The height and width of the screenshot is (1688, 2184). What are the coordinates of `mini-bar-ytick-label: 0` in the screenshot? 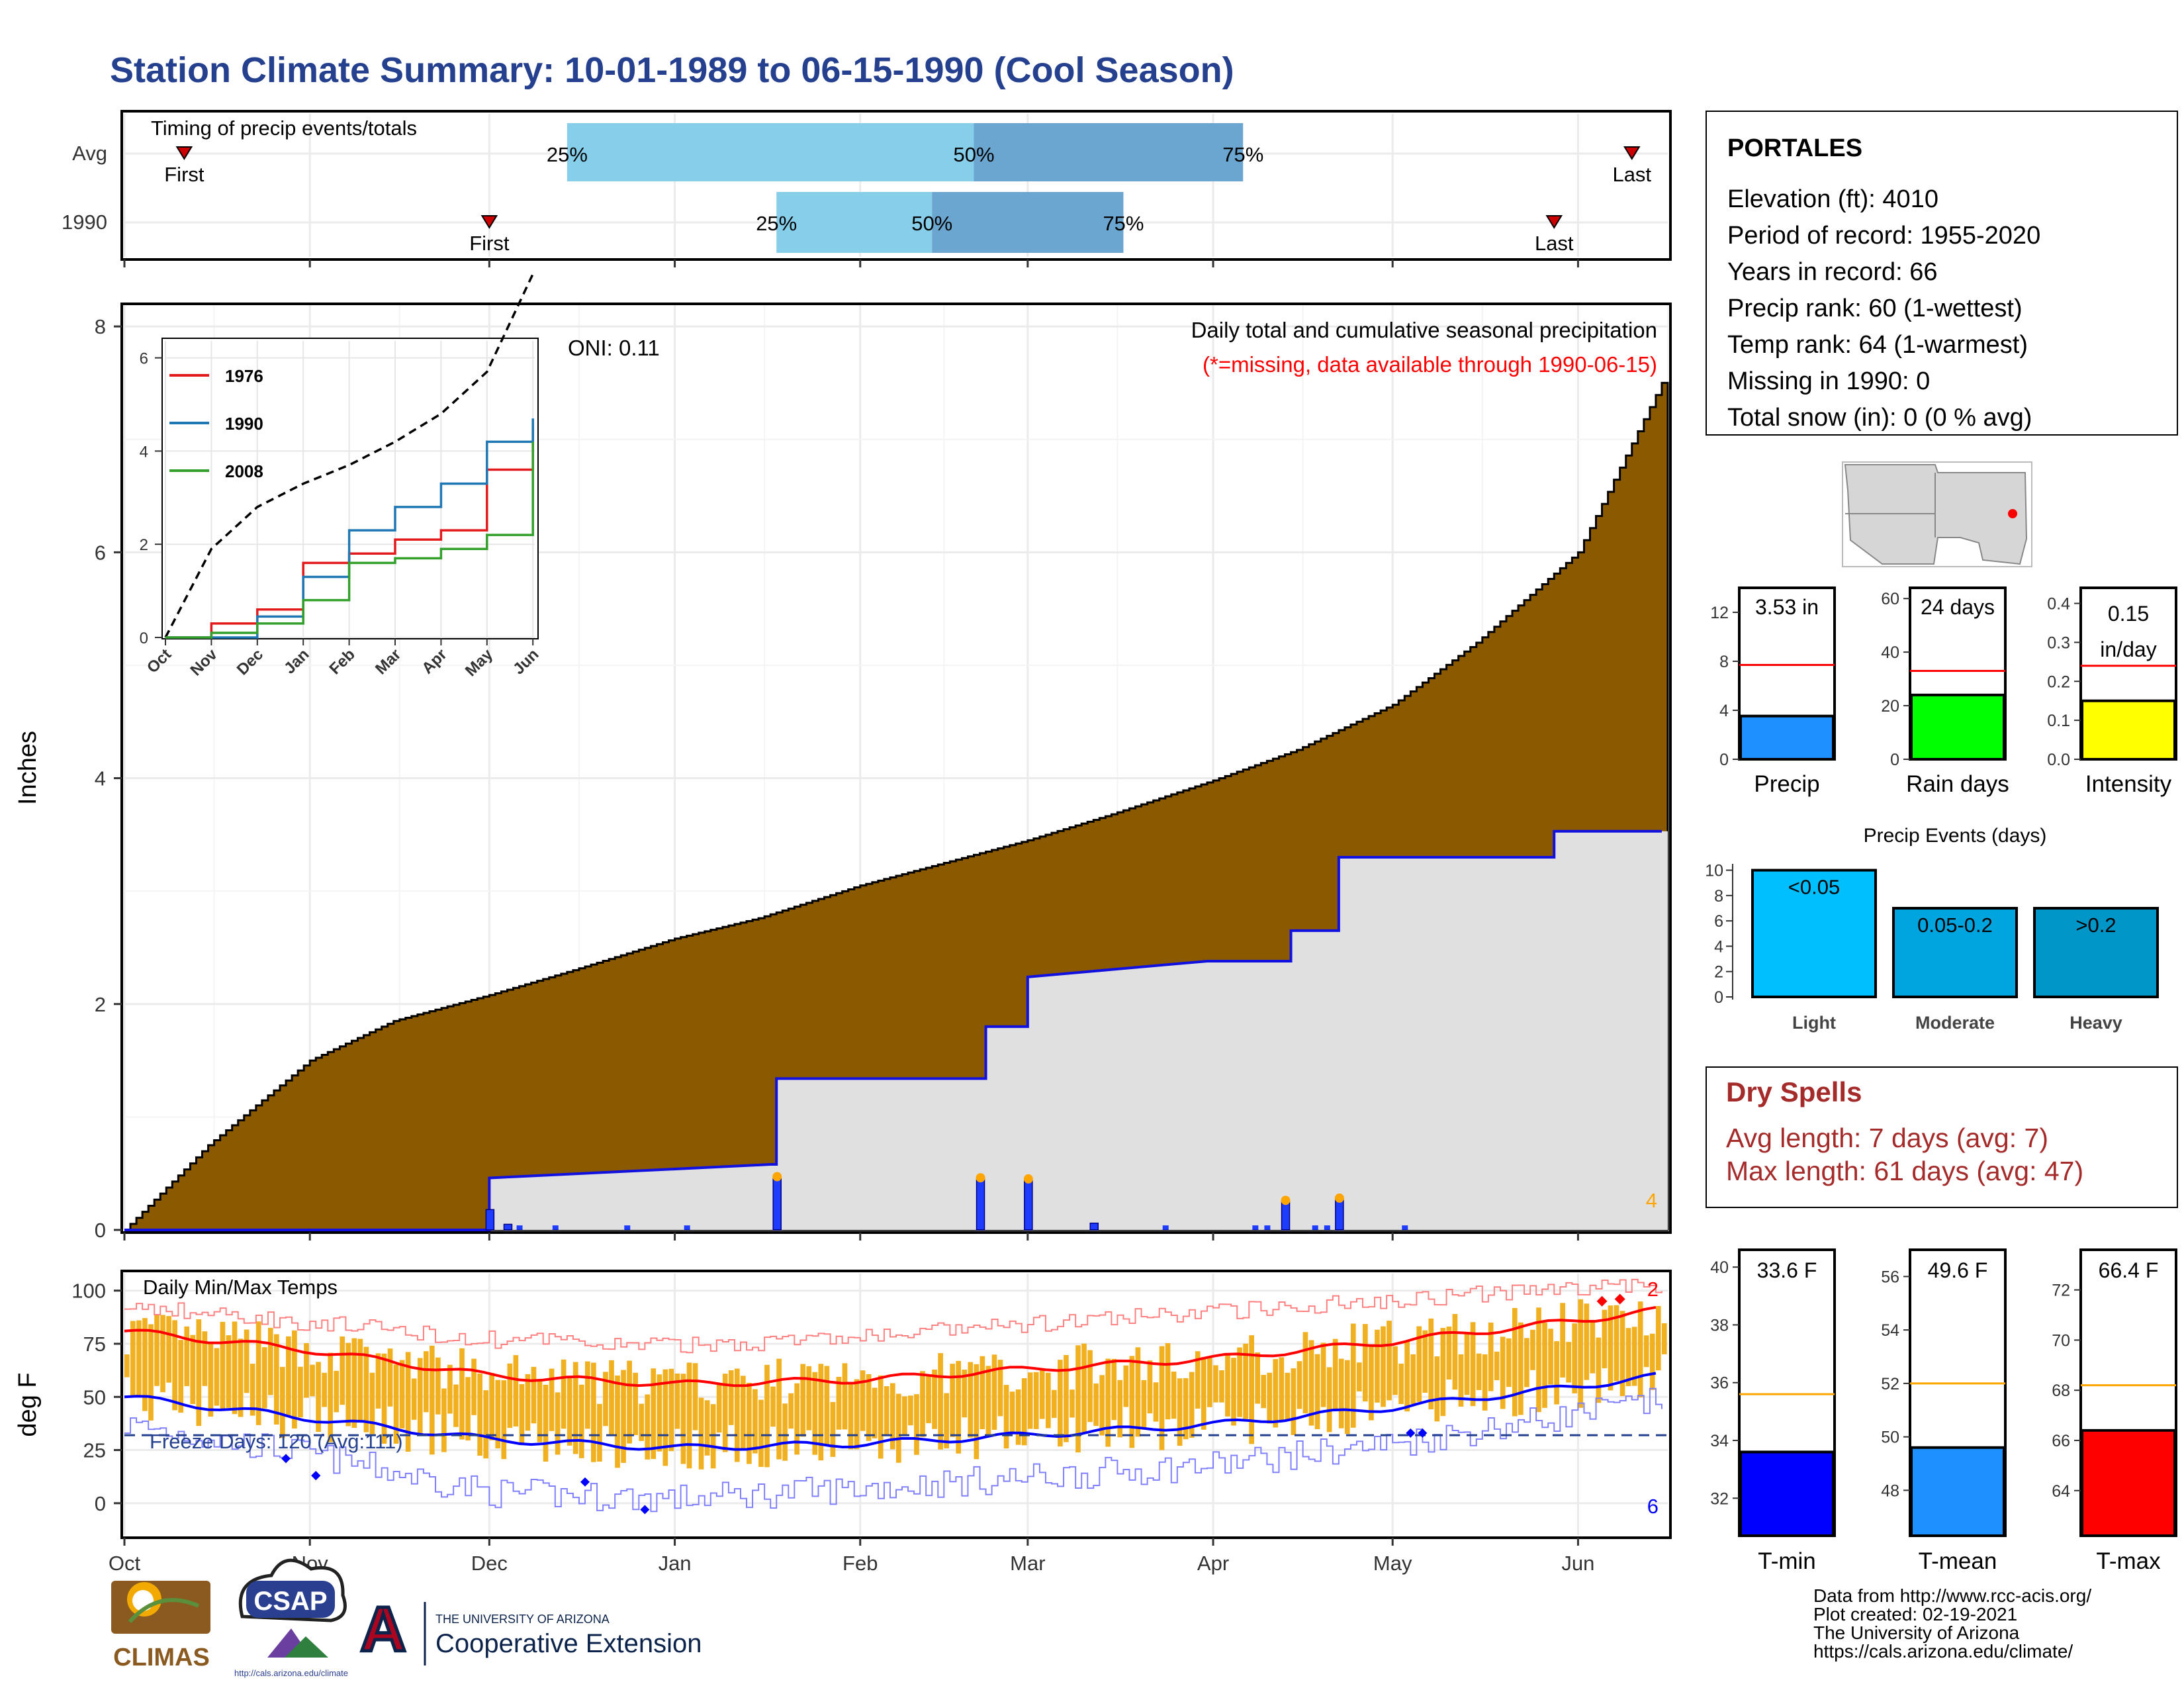 It's located at (1894, 760).